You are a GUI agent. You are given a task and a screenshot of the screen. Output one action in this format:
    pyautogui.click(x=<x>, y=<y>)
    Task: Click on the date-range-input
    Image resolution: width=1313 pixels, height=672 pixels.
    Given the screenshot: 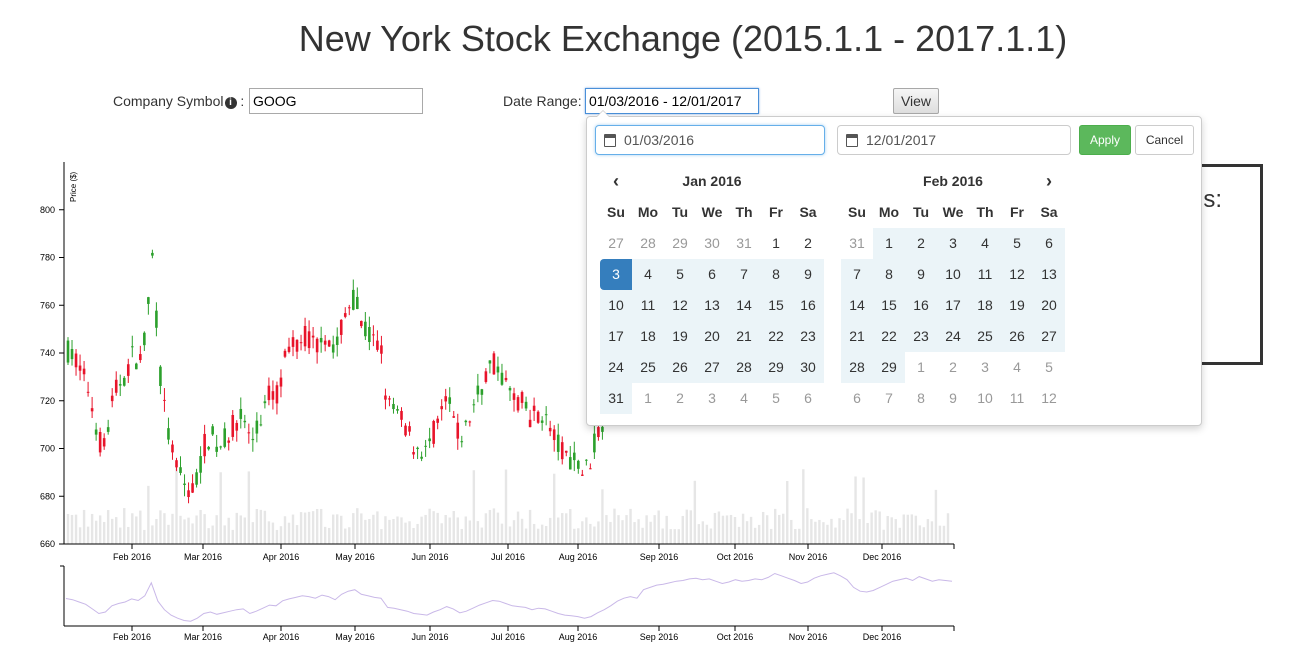 What is the action you would take?
    pyautogui.click(x=672, y=101)
    